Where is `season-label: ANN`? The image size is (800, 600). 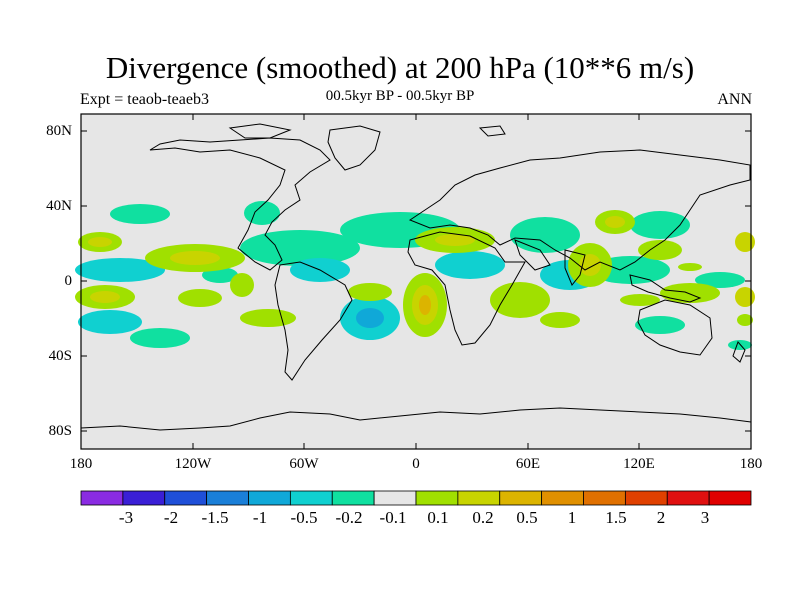
season-label: ANN is located at coordinates (734, 99).